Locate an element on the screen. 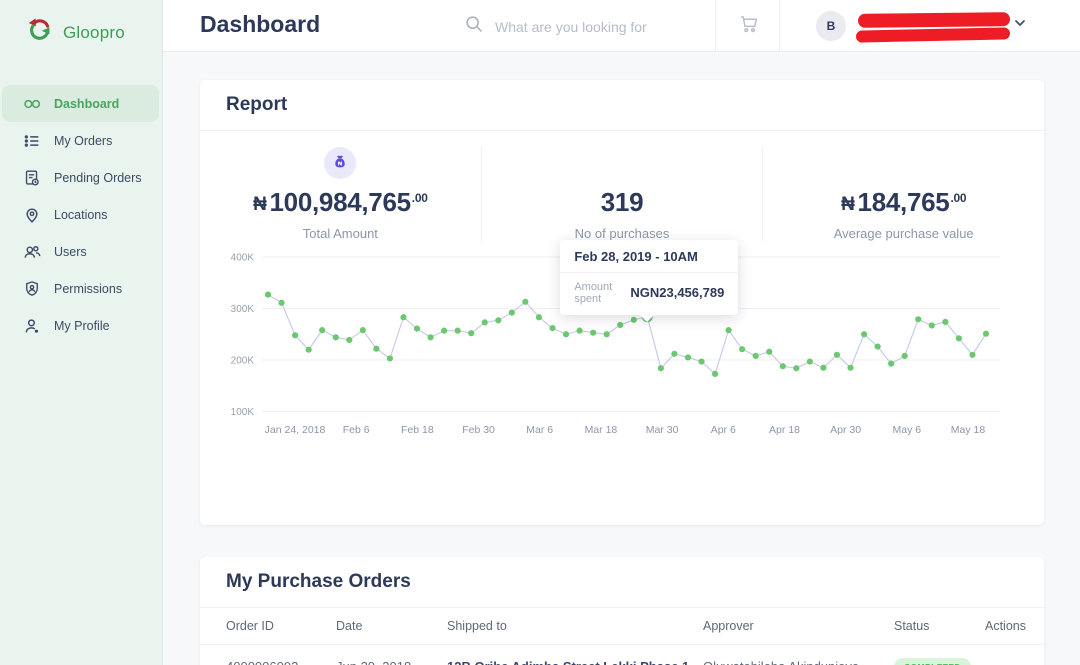 The image size is (1080, 665). svg-text: Apr 18 is located at coordinates (784, 430).